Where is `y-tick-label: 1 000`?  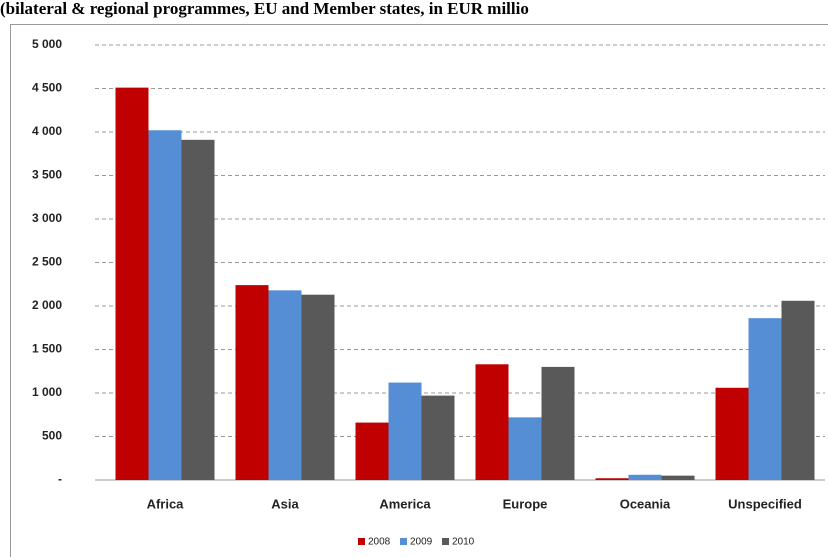 y-tick-label: 1 000 is located at coordinates (47, 392).